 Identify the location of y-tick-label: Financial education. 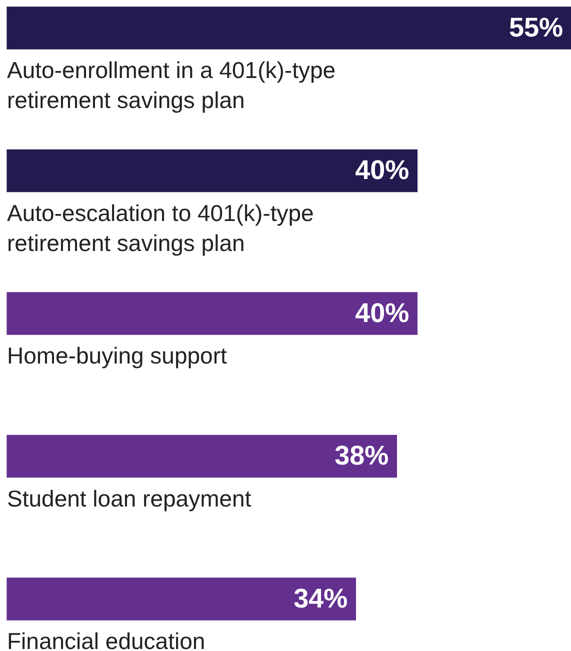
(106, 639).